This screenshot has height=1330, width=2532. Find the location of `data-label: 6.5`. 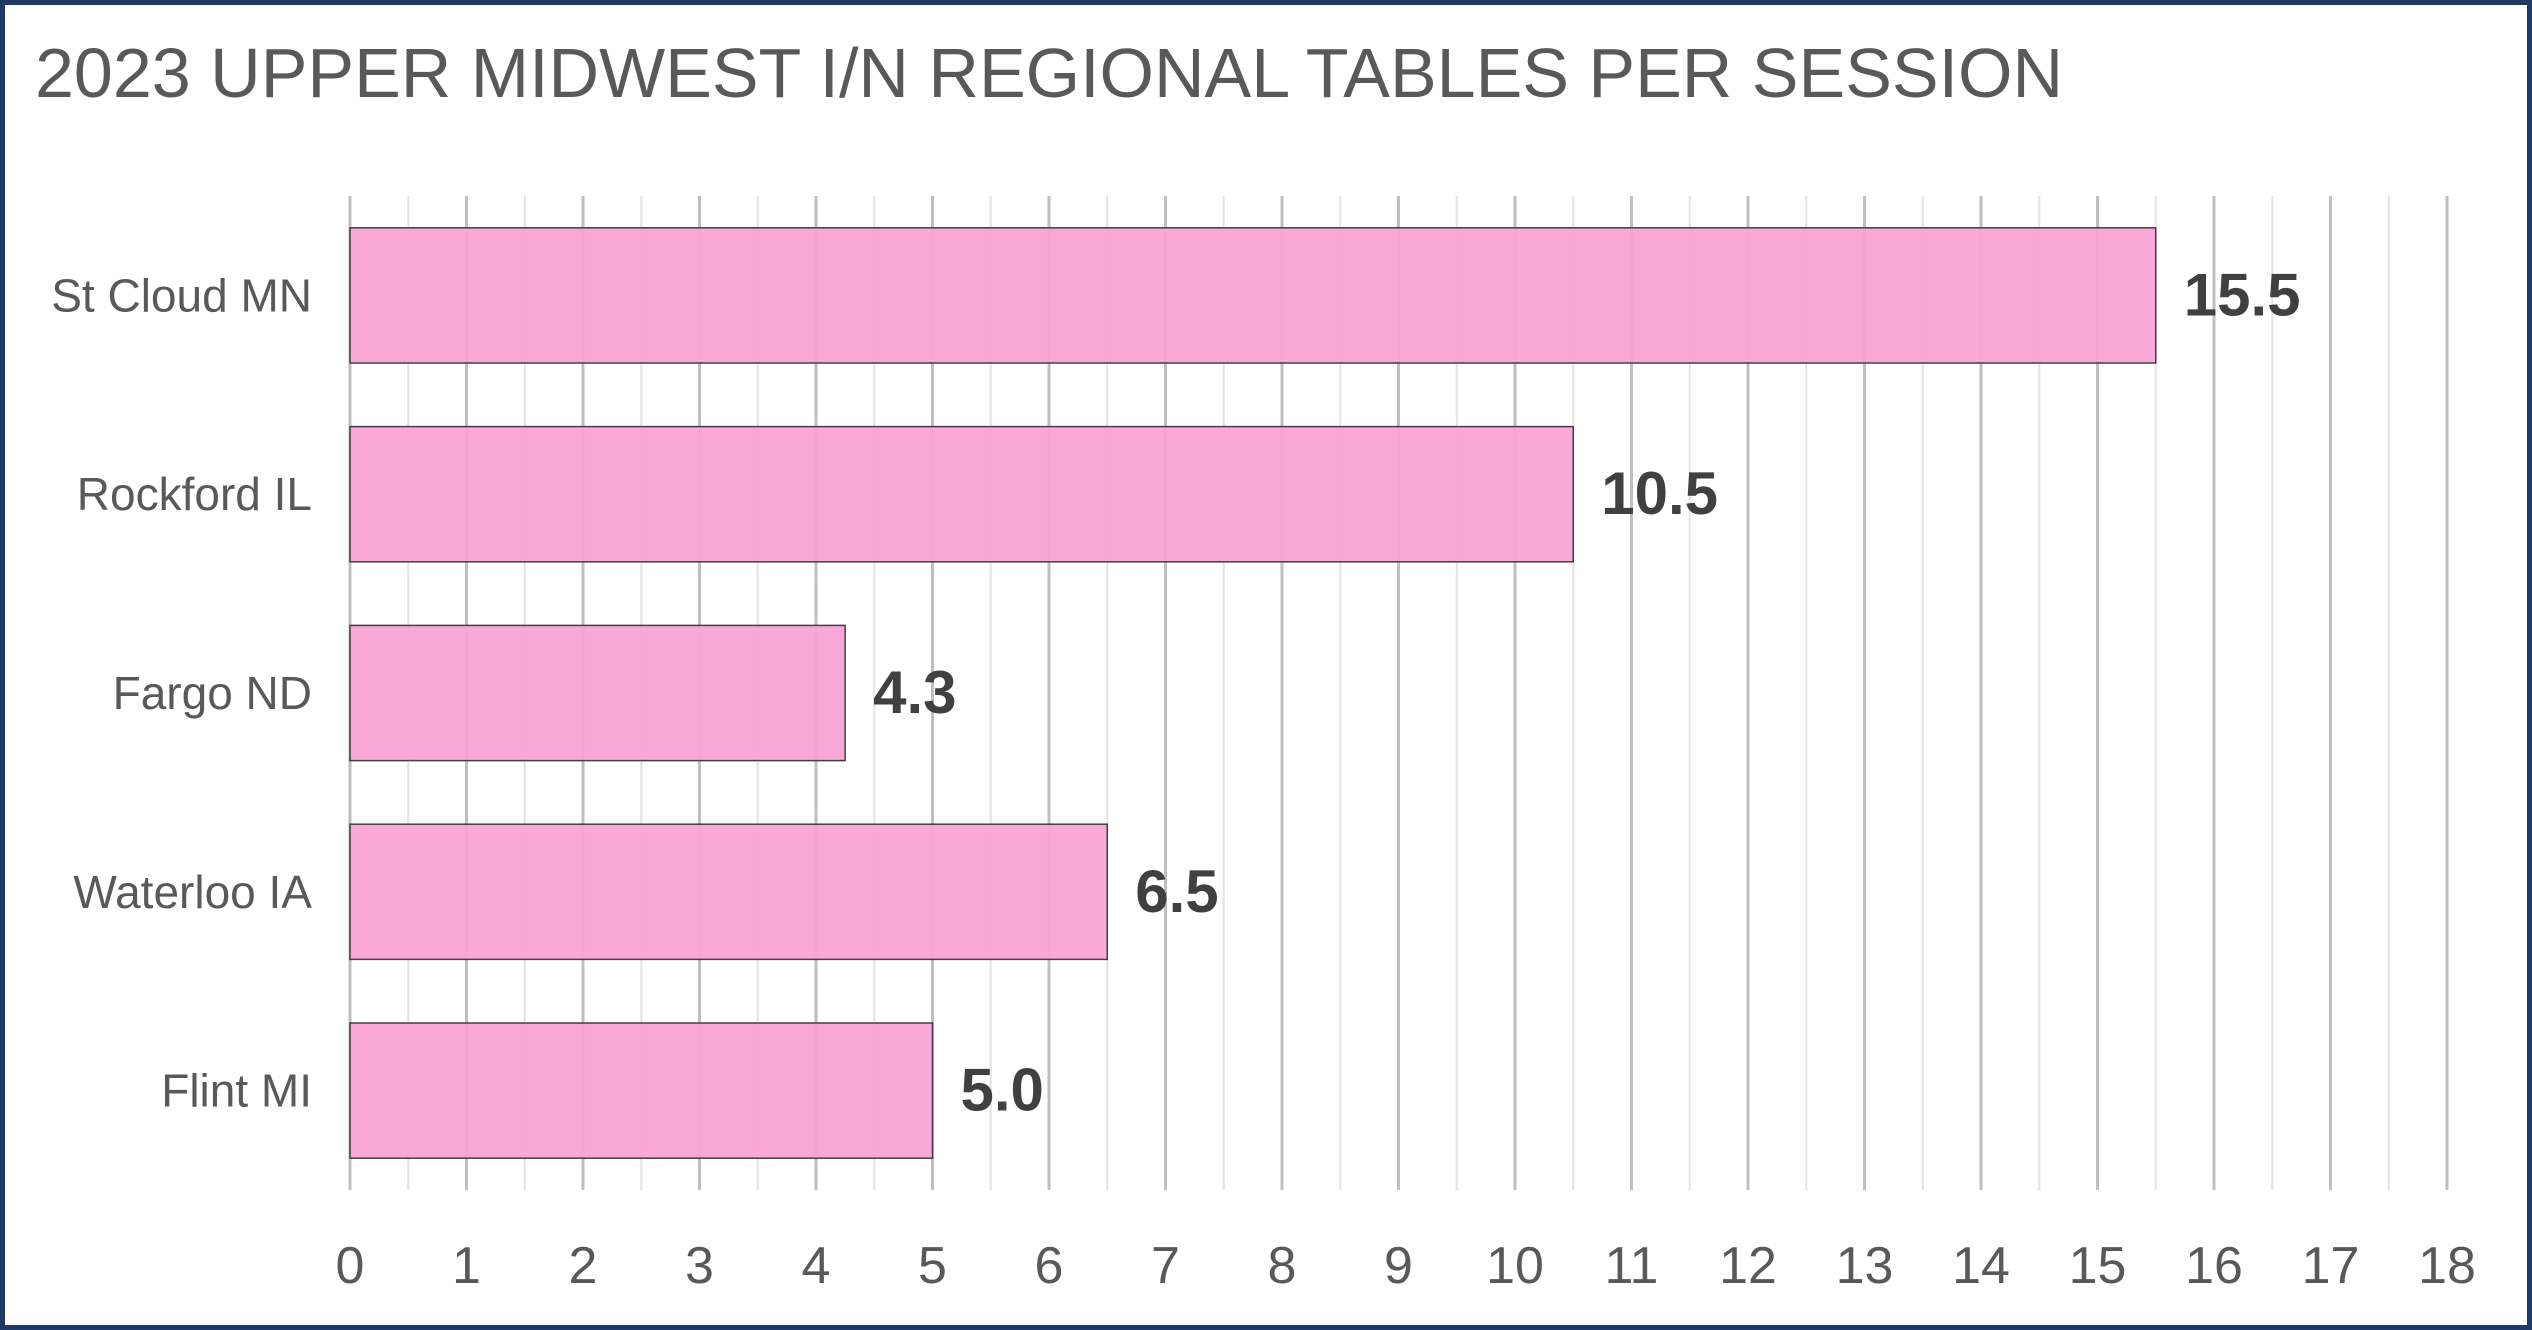

data-label: 6.5 is located at coordinates (1176, 891).